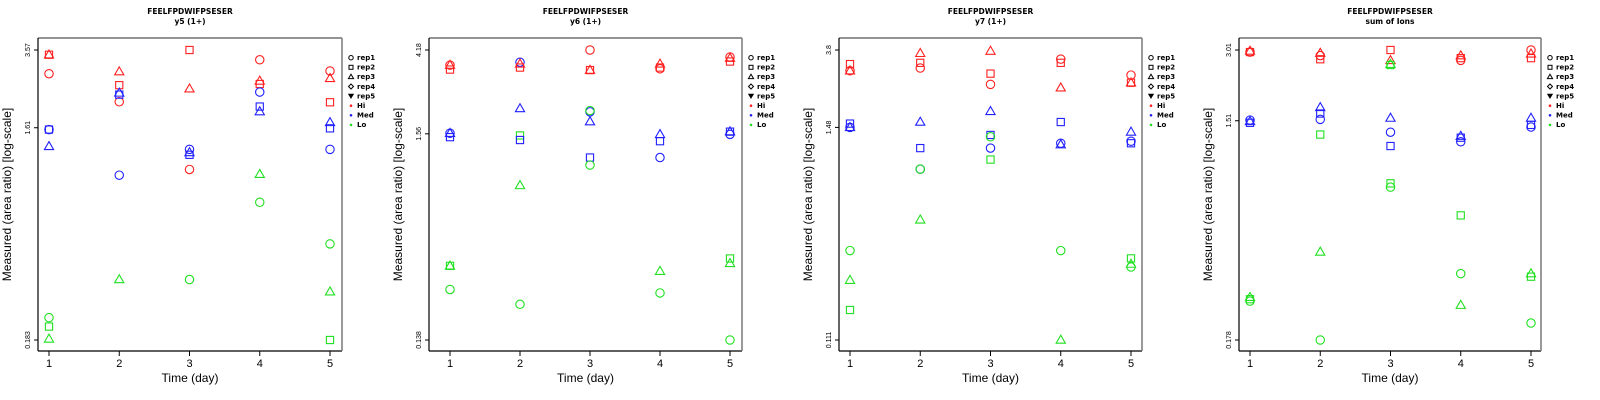 Image resolution: width=1600 pixels, height=400 pixels. What do you see at coordinates (419, 50) in the screenshot?
I see `y-tick-label: 4.18` at bounding box center [419, 50].